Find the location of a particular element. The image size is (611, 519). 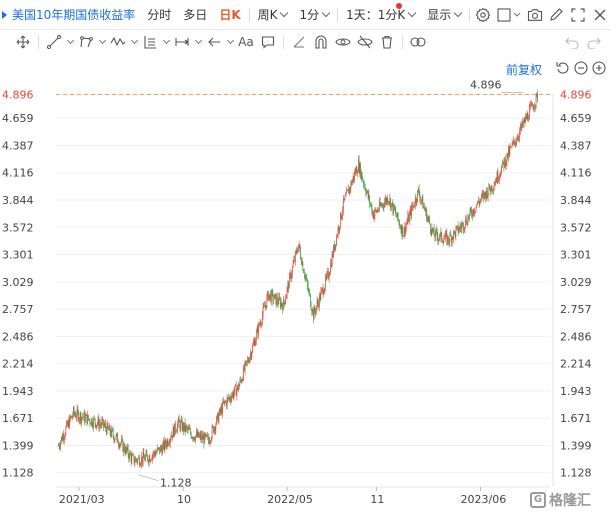

settings-icon is located at coordinates (483, 15).